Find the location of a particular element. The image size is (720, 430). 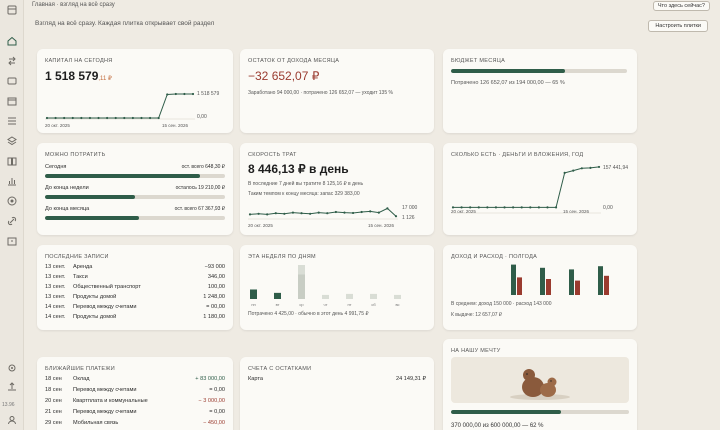

income-expense-title: Доход и расход · полгода is located at coordinates (494, 257).